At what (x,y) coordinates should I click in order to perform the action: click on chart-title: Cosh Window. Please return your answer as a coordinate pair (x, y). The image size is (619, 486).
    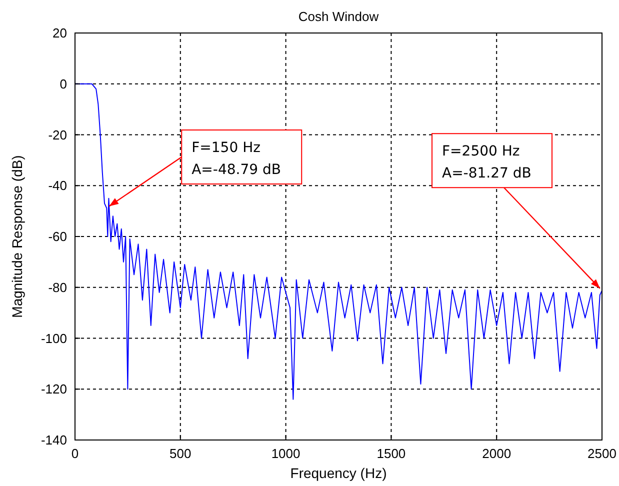
    Looking at the image, I should click on (339, 16).